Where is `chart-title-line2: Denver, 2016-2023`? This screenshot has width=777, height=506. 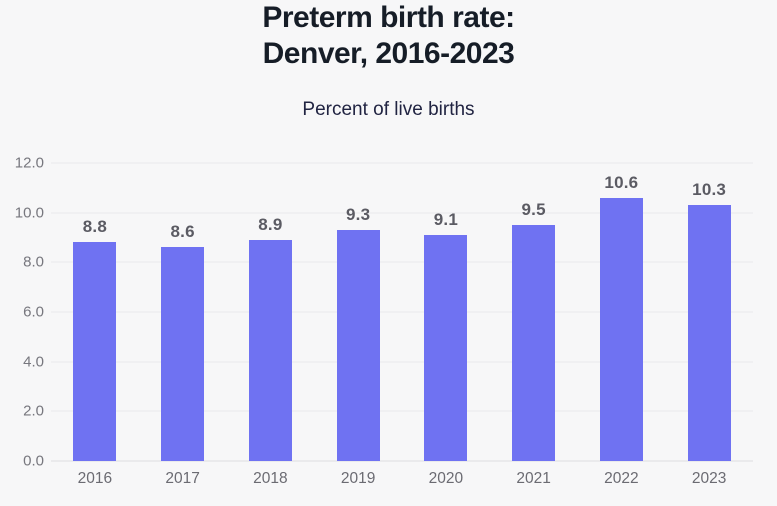 chart-title-line2: Denver, 2016-2023 is located at coordinates (388, 53).